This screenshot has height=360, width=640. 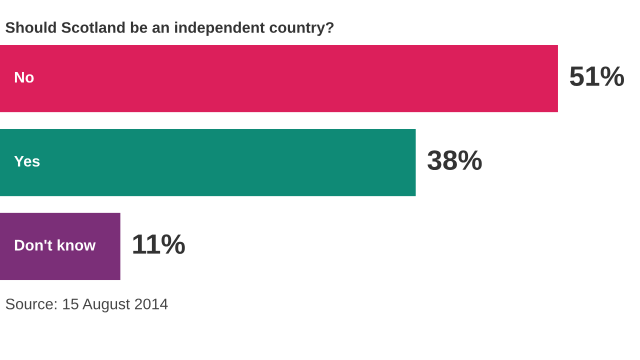 What do you see at coordinates (27, 161) in the screenshot?
I see `y-tick-label: Yes` at bounding box center [27, 161].